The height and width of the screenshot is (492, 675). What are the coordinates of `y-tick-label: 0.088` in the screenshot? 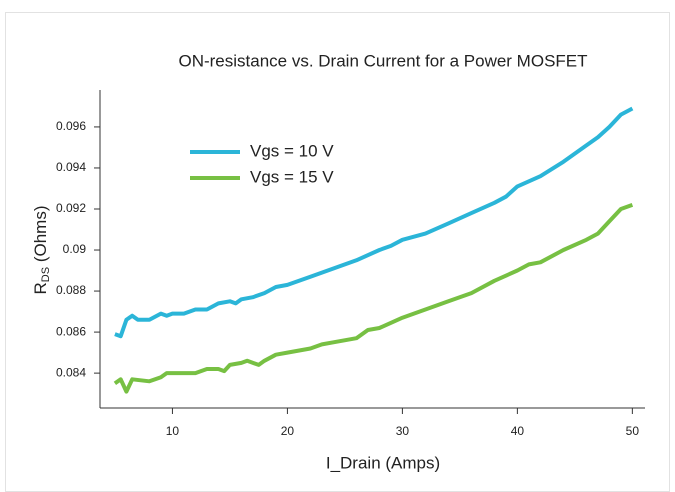 It's located at (71, 290).